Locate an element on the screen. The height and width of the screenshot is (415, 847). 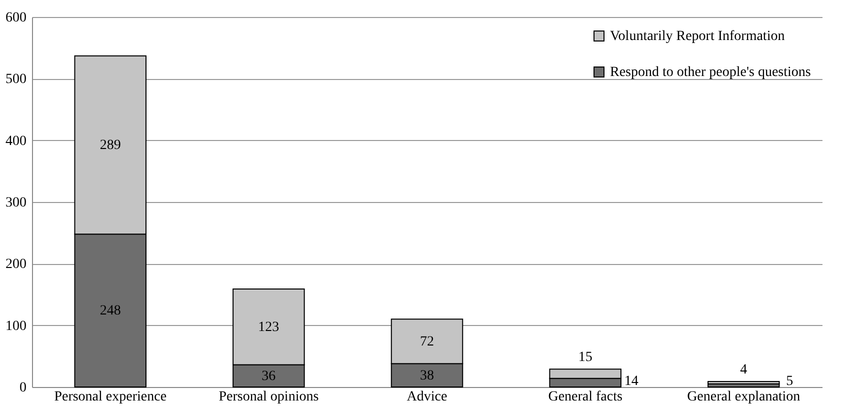
data-label: 5 is located at coordinates (790, 381).